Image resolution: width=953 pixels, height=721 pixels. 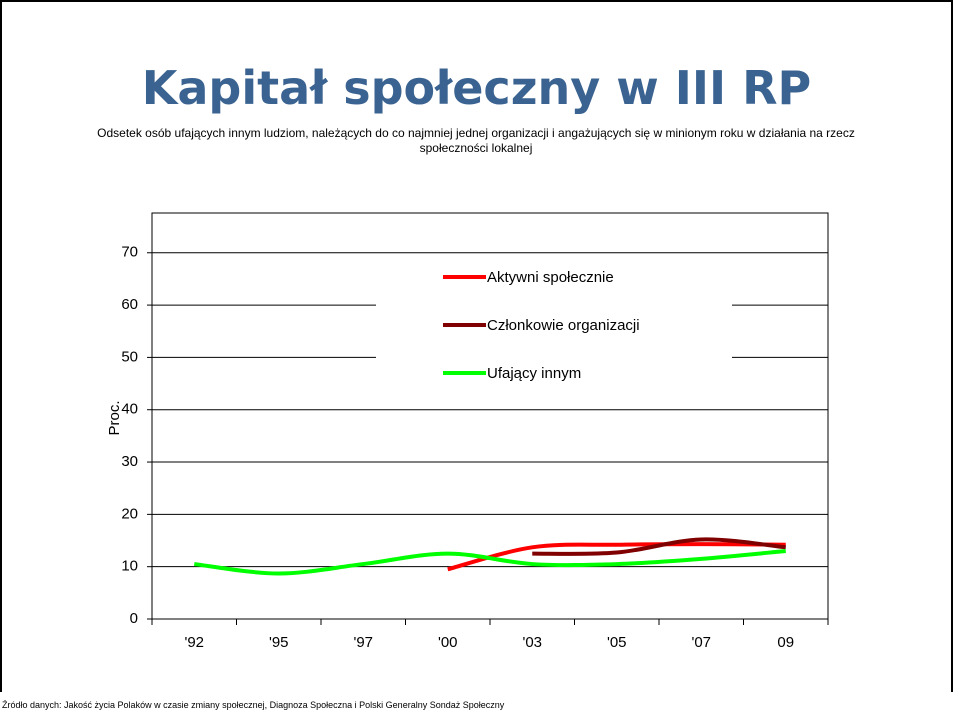 I want to click on x-tick-label: '95, so click(x=279, y=642).